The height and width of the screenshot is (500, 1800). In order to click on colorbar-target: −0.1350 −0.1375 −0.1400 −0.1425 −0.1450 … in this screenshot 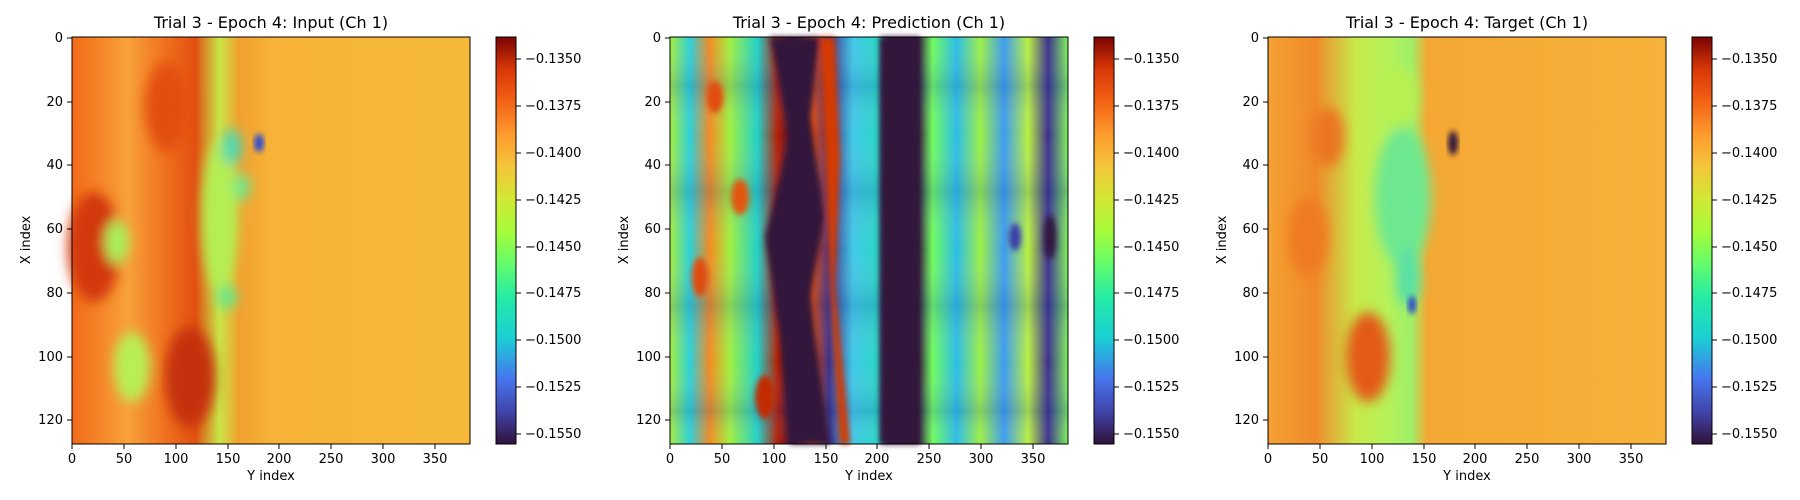, I will do `click(1734, 240)`.